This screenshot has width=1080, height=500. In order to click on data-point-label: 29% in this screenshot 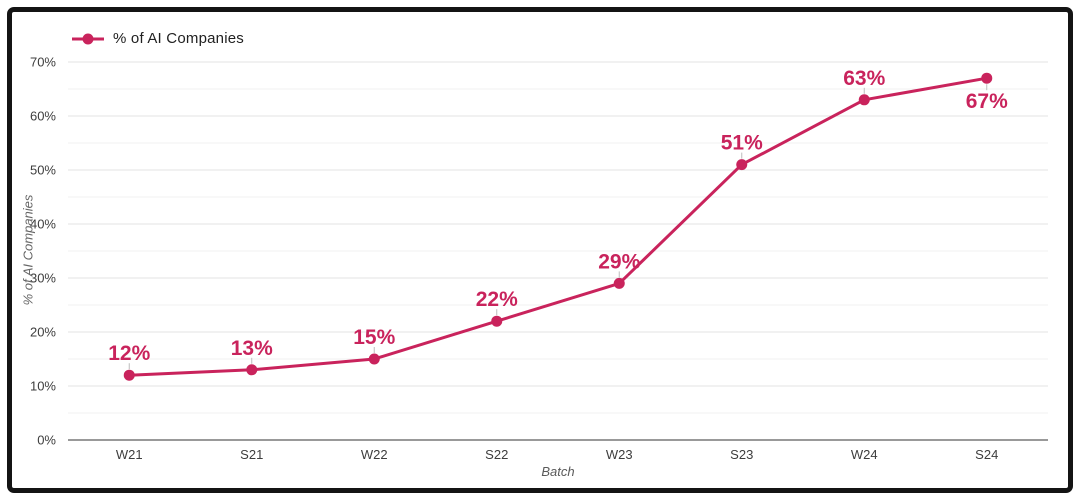, I will do `click(619, 261)`.